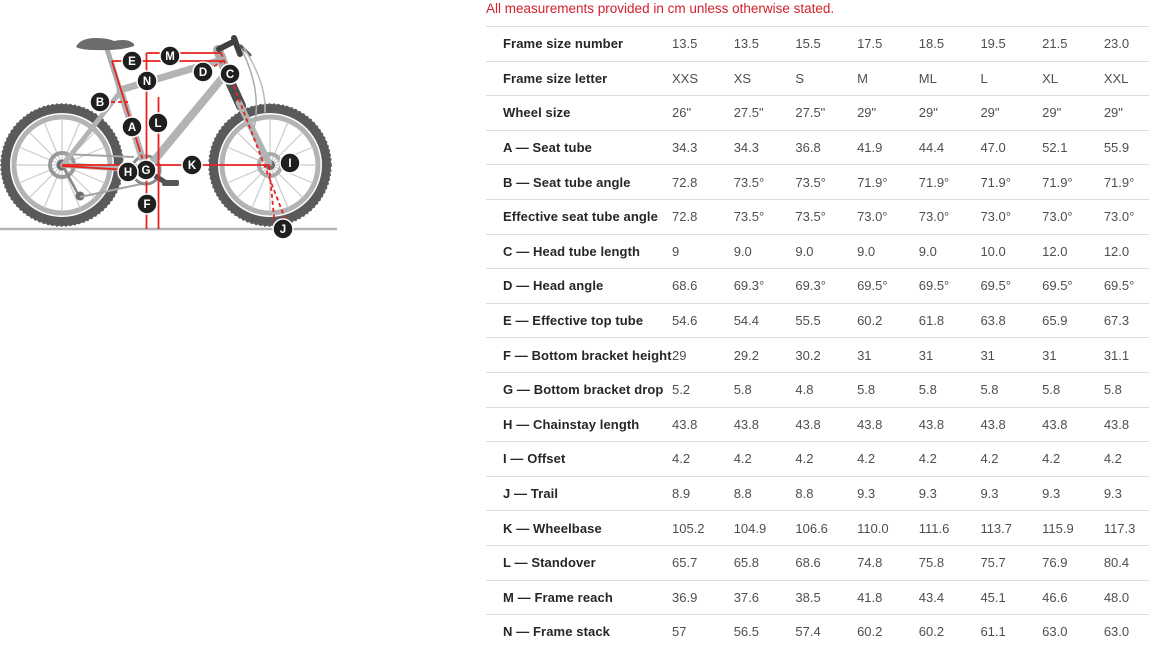 Image resolution: width=1149 pixels, height=649 pixels. Describe the element at coordinates (808, 148) in the screenshot. I see `cell-value: 36.8` at that location.